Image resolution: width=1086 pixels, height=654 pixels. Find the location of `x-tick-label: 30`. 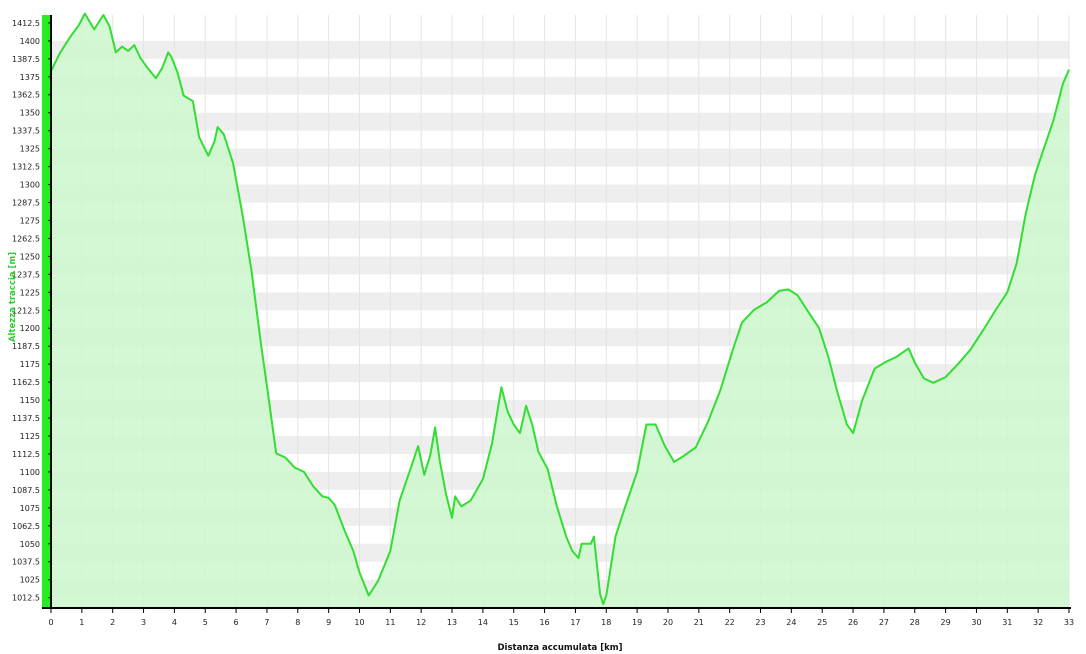

x-tick-label: 30 is located at coordinates (976, 622).